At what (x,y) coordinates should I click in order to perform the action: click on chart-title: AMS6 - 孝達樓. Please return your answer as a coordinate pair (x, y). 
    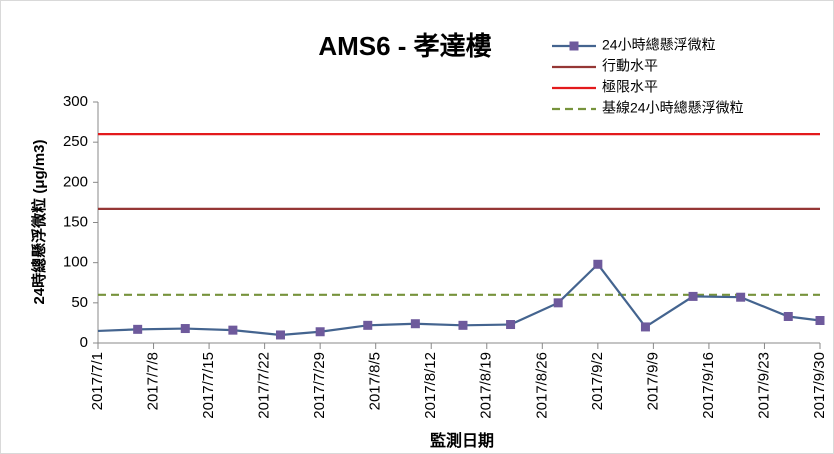
    Looking at the image, I should click on (404, 46).